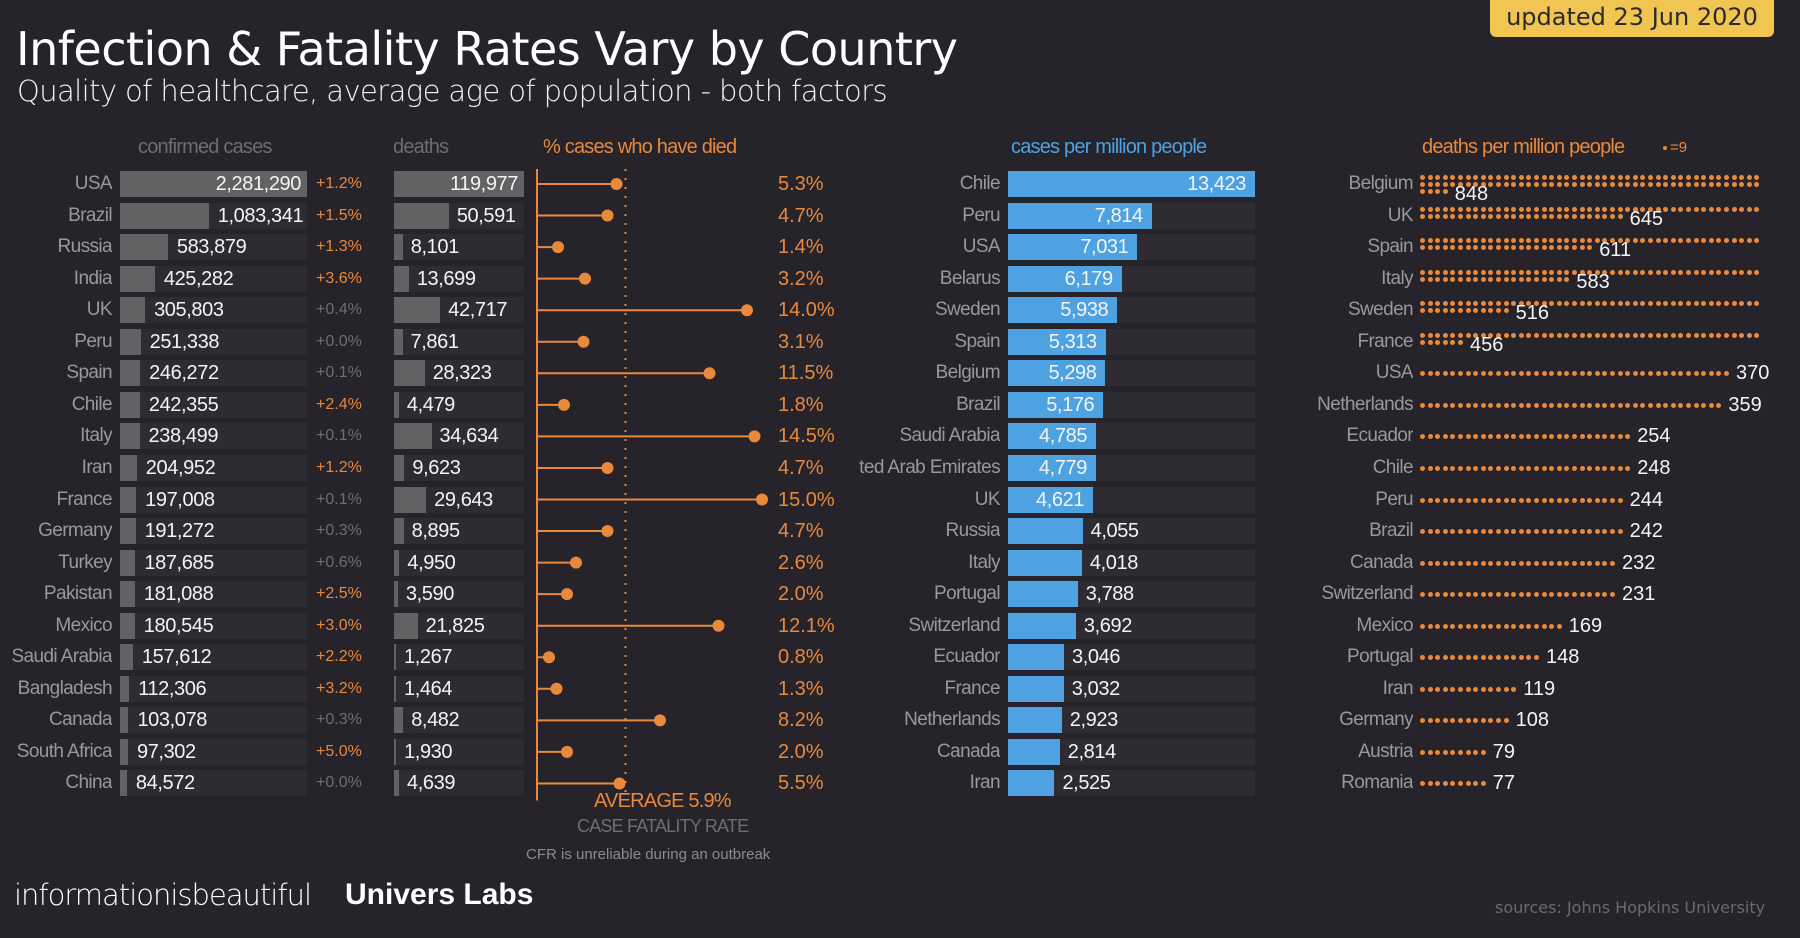 This screenshot has width=1800, height=938. I want to click on dpm-country-label: Italy, so click(1397, 278).